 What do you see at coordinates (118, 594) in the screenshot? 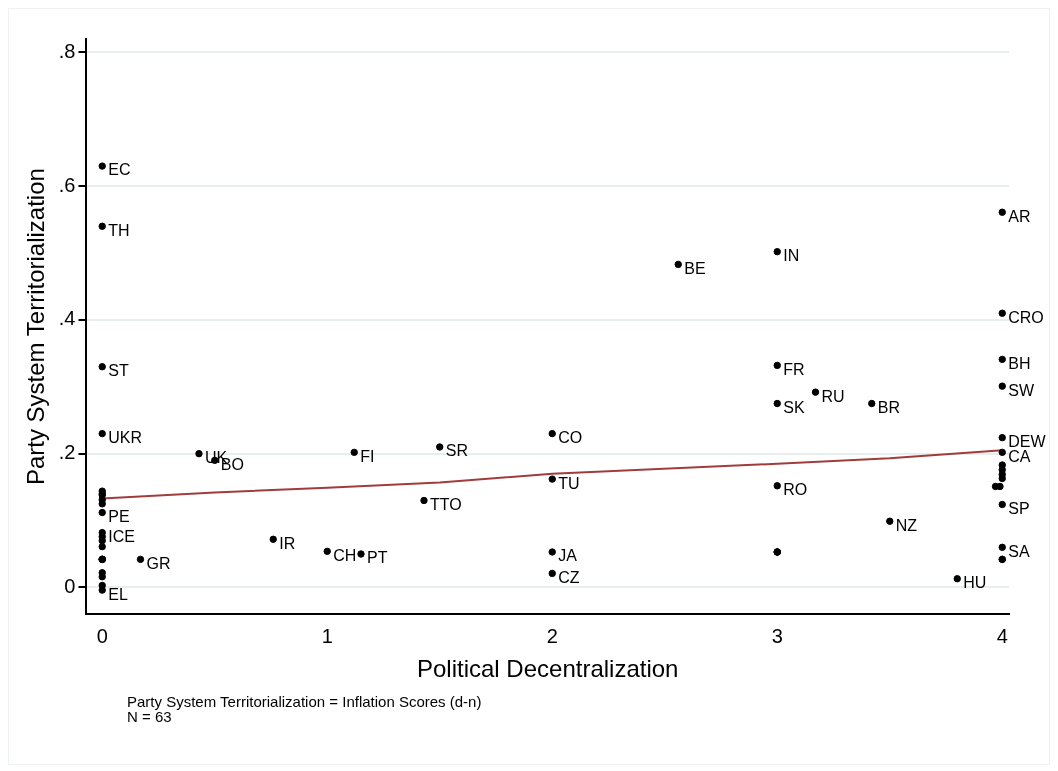
I see `annotation: EL` at bounding box center [118, 594].